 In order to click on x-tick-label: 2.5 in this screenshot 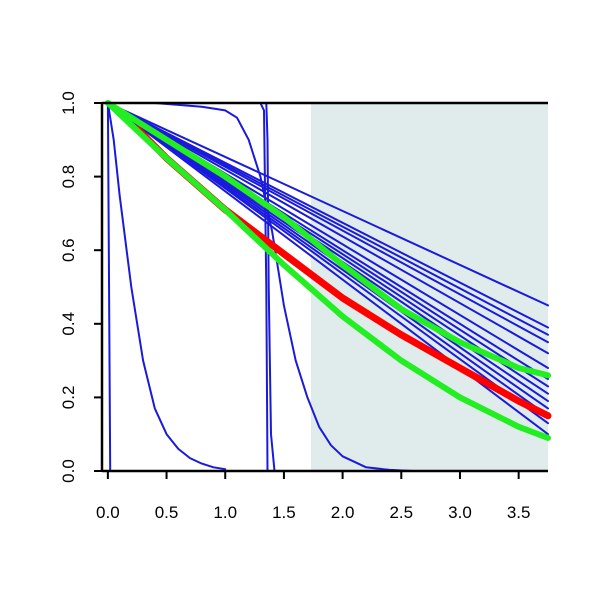, I will do `click(401, 512)`.